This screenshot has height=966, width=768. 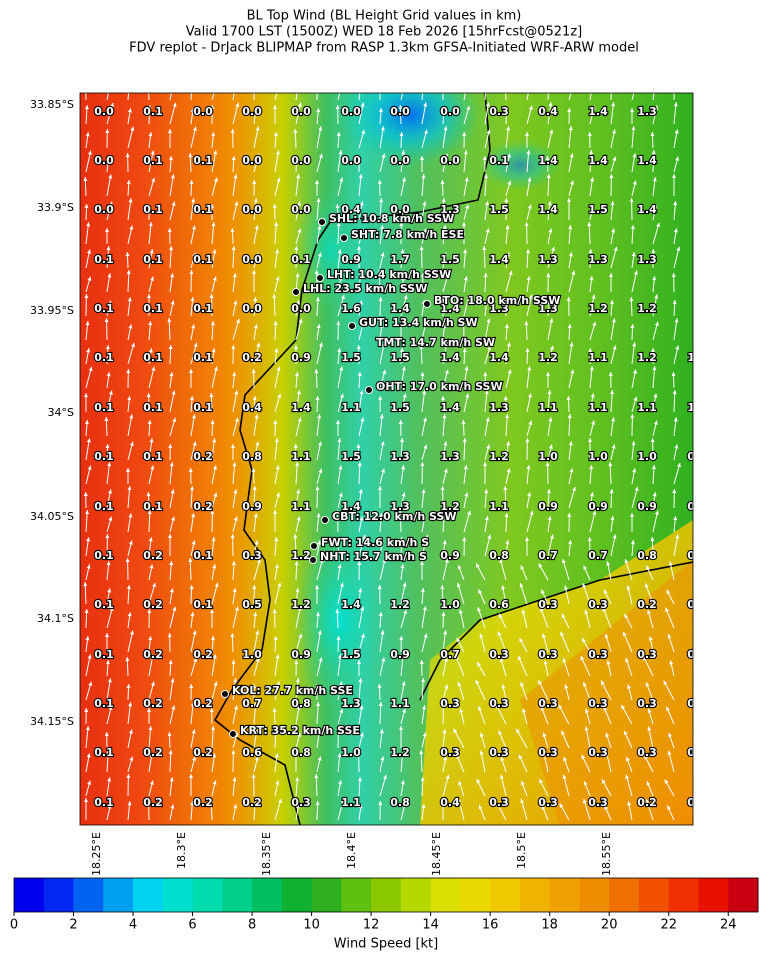 I want to click on colorbar-tick-label: 20, so click(x=609, y=925).